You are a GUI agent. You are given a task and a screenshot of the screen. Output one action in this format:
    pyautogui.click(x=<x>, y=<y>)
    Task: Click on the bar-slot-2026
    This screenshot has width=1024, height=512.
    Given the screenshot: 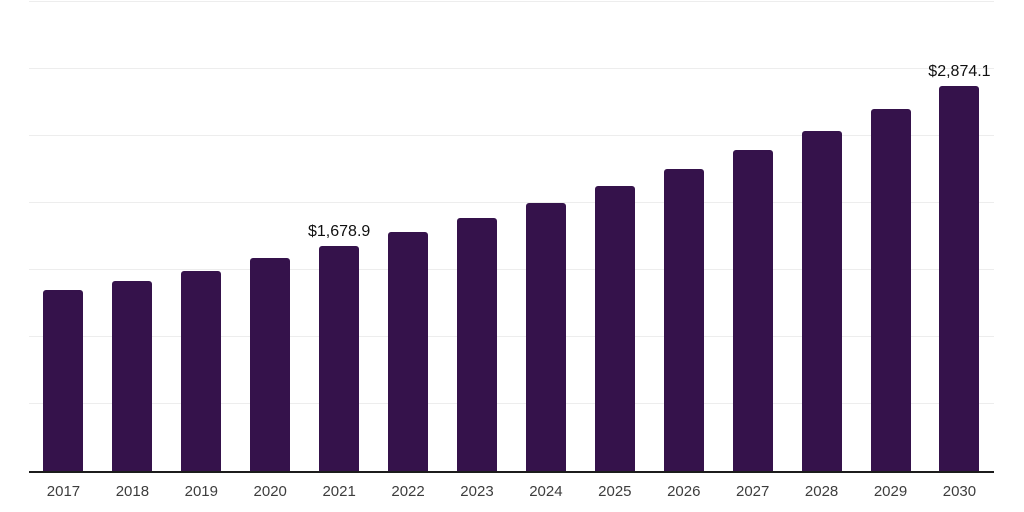 What is the action you would take?
    pyautogui.click(x=683, y=236)
    